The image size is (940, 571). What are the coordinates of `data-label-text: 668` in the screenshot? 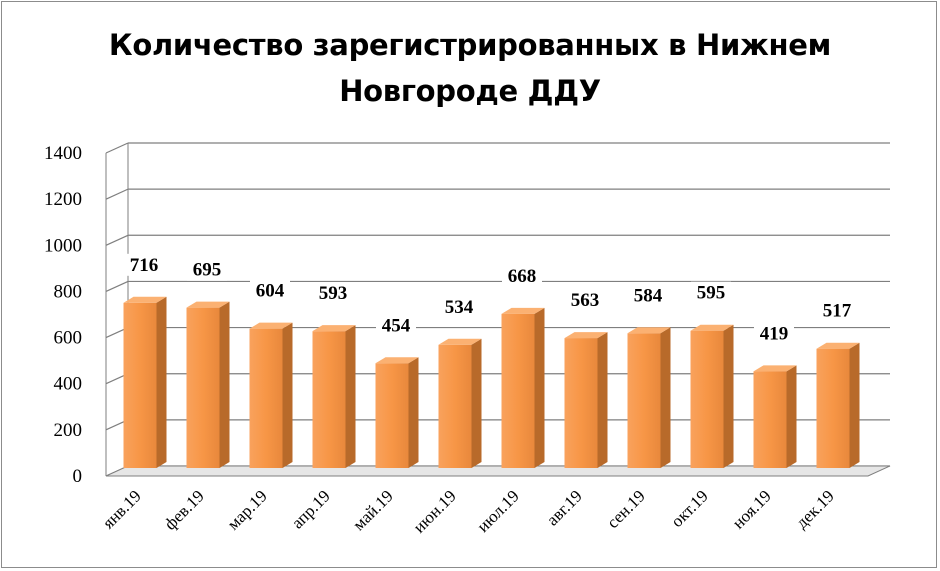 It's located at (522, 276).